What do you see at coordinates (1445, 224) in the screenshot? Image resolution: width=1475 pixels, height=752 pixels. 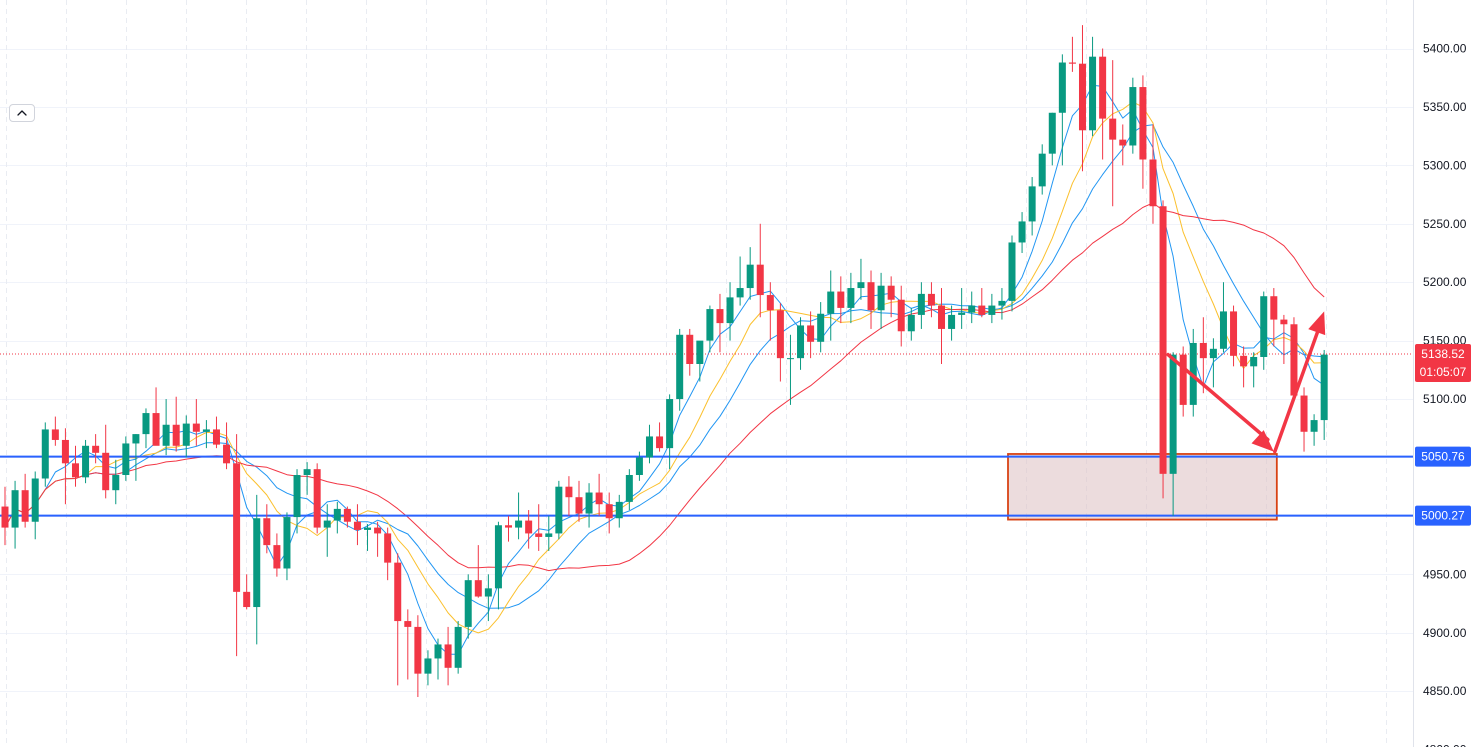 I see `price-tick-label: 5250.00` at bounding box center [1445, 224].